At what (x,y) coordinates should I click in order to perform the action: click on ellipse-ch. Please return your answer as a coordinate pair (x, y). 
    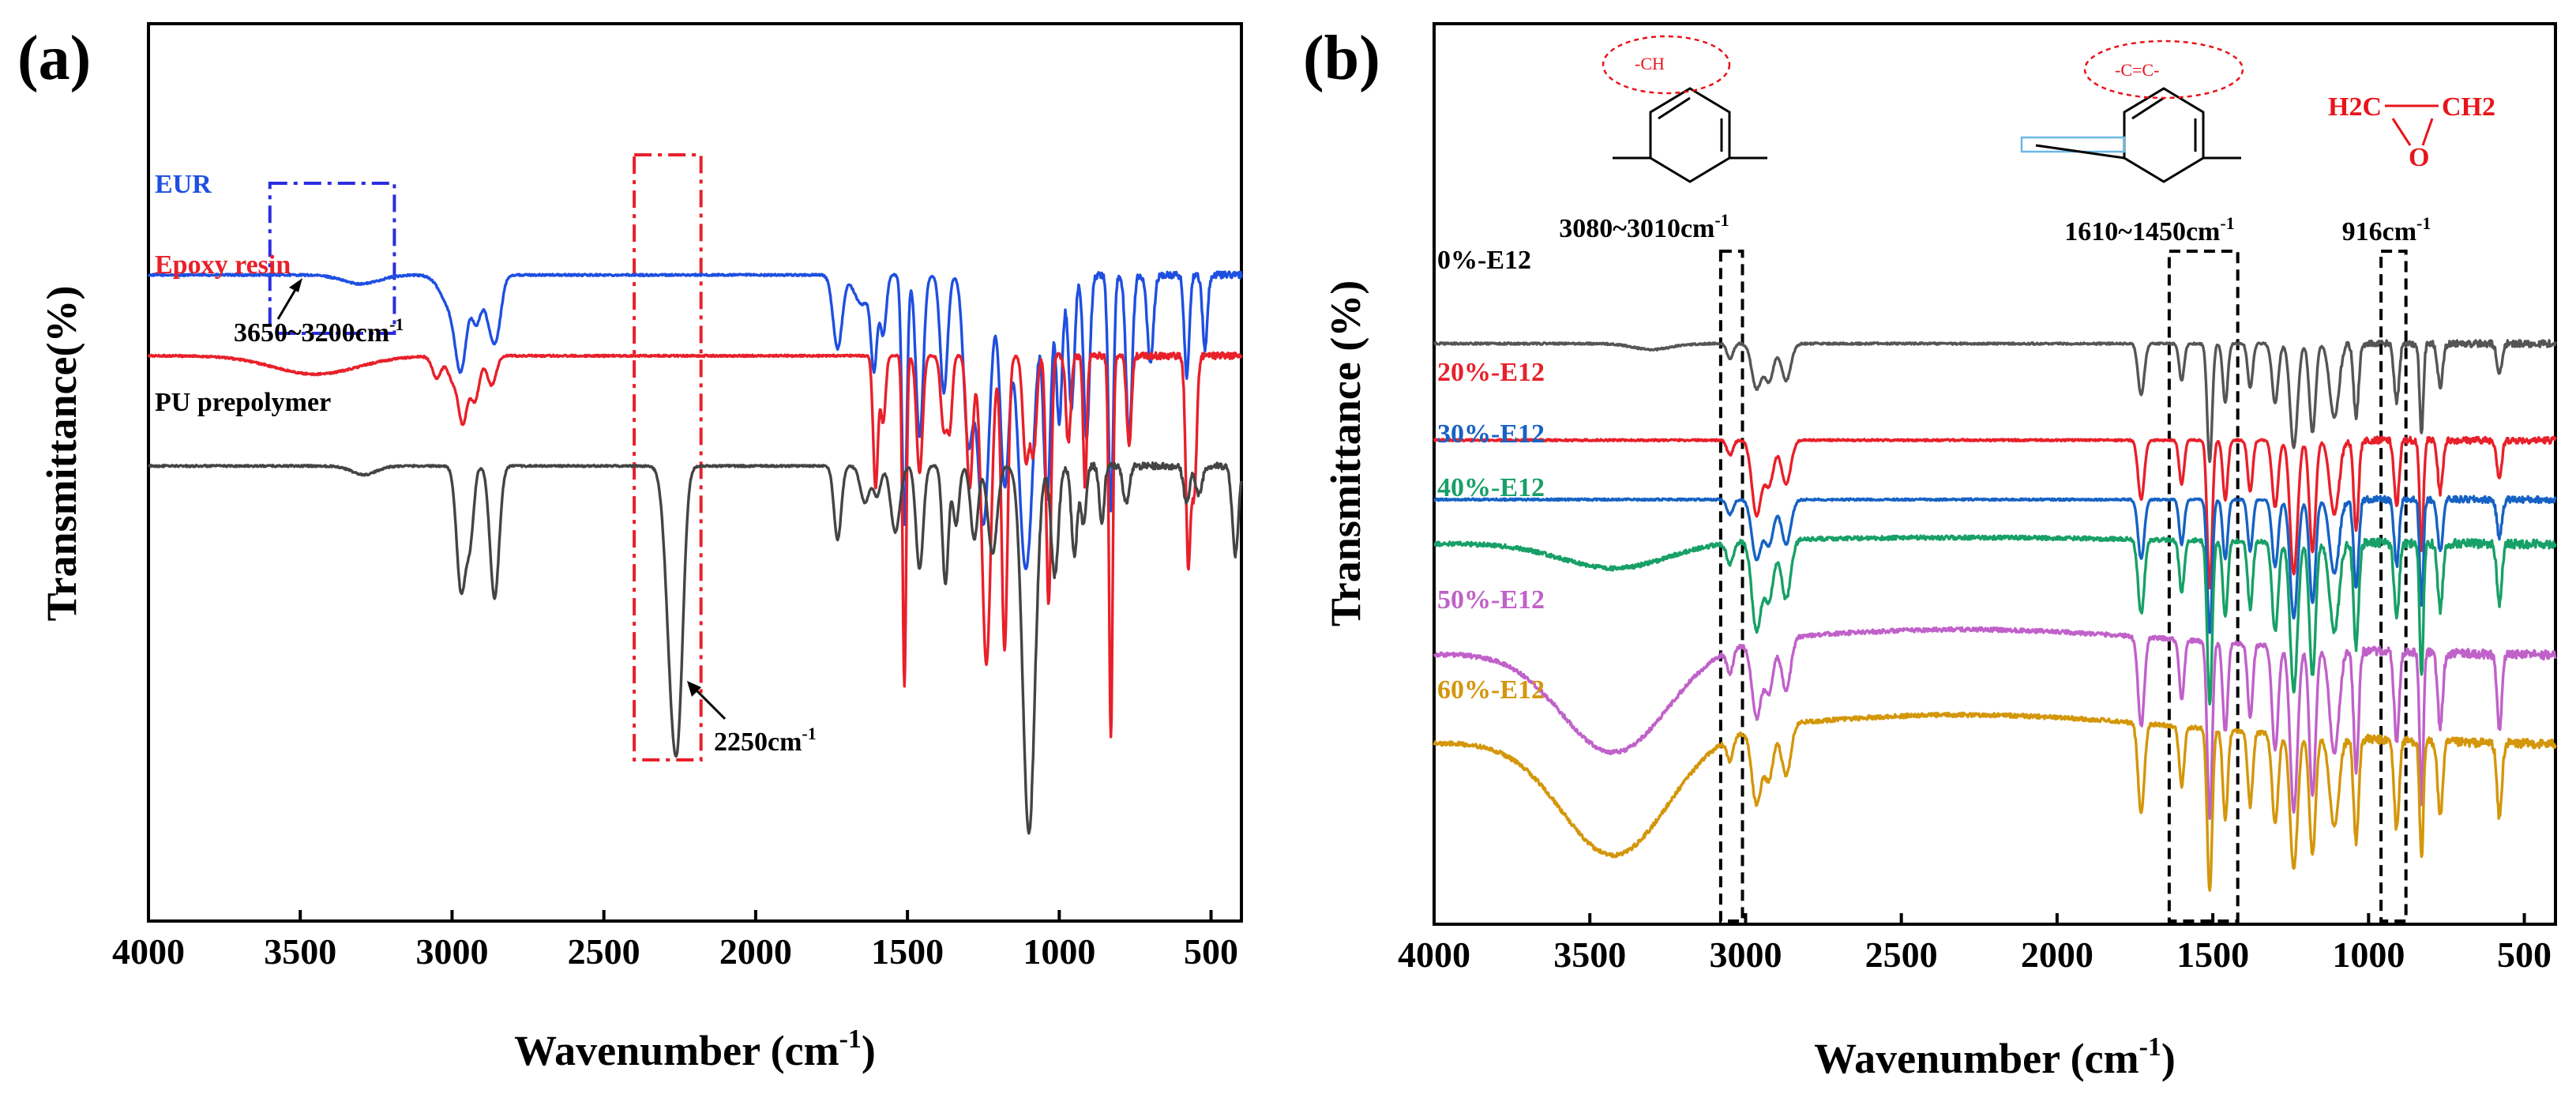
    Looking at the image, I should click on (1666, 65).